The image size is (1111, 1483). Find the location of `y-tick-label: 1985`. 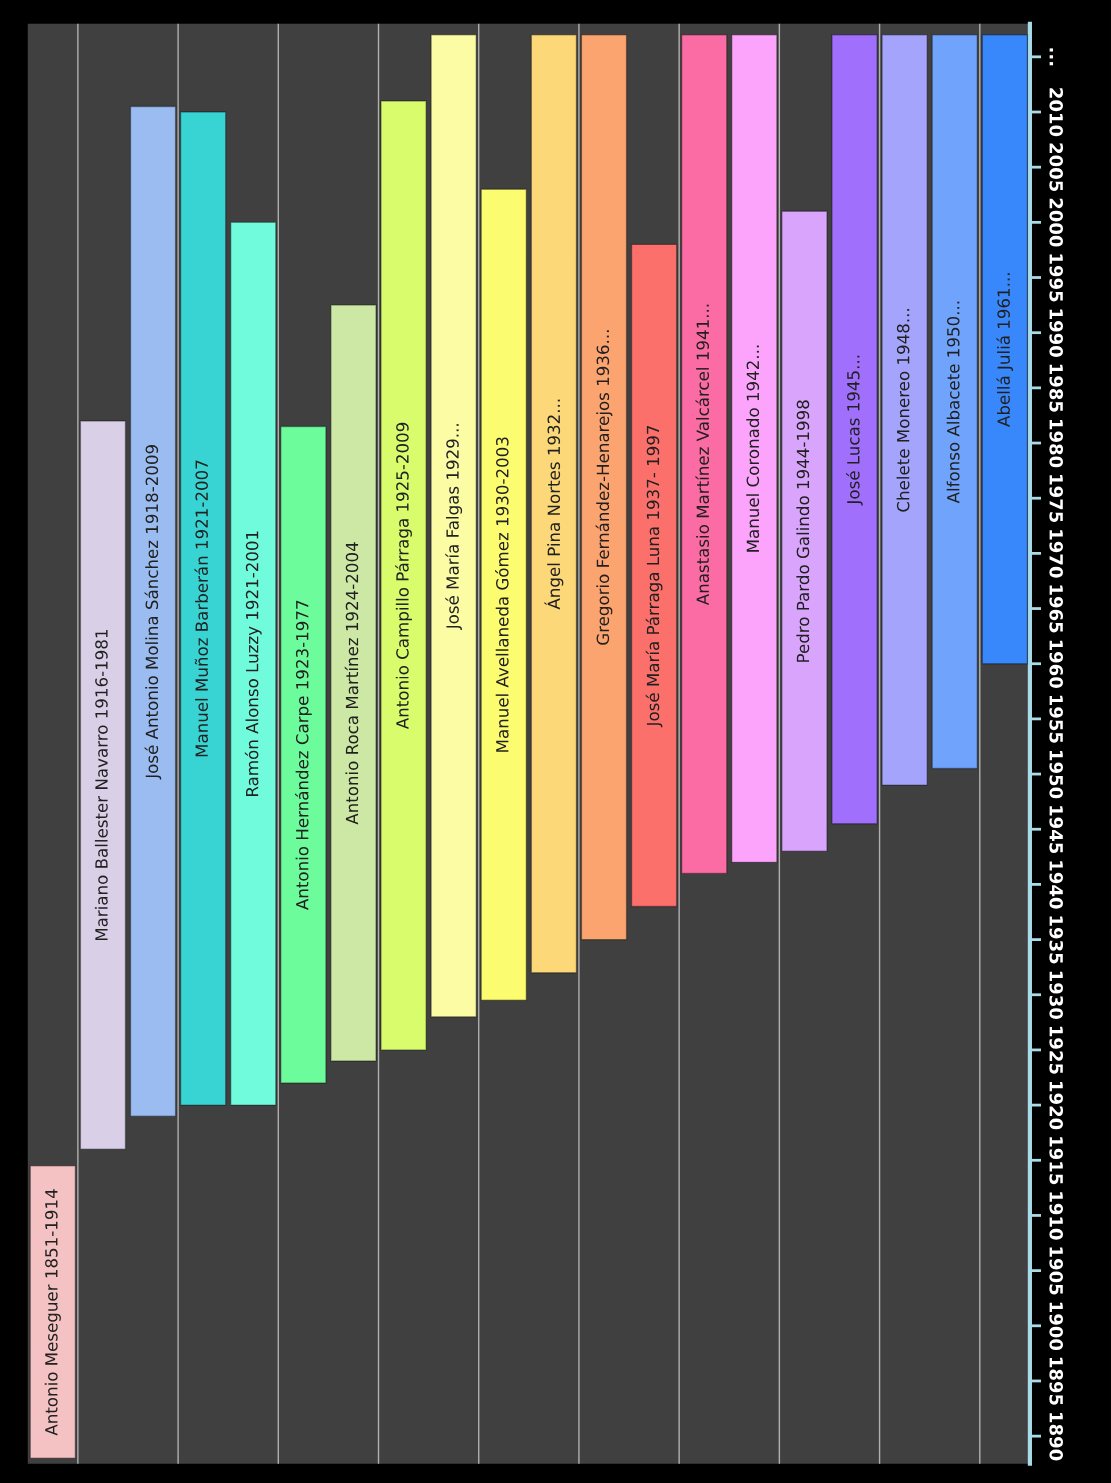

y-tick-label: 1985 is located at coordinates (1056, 388).